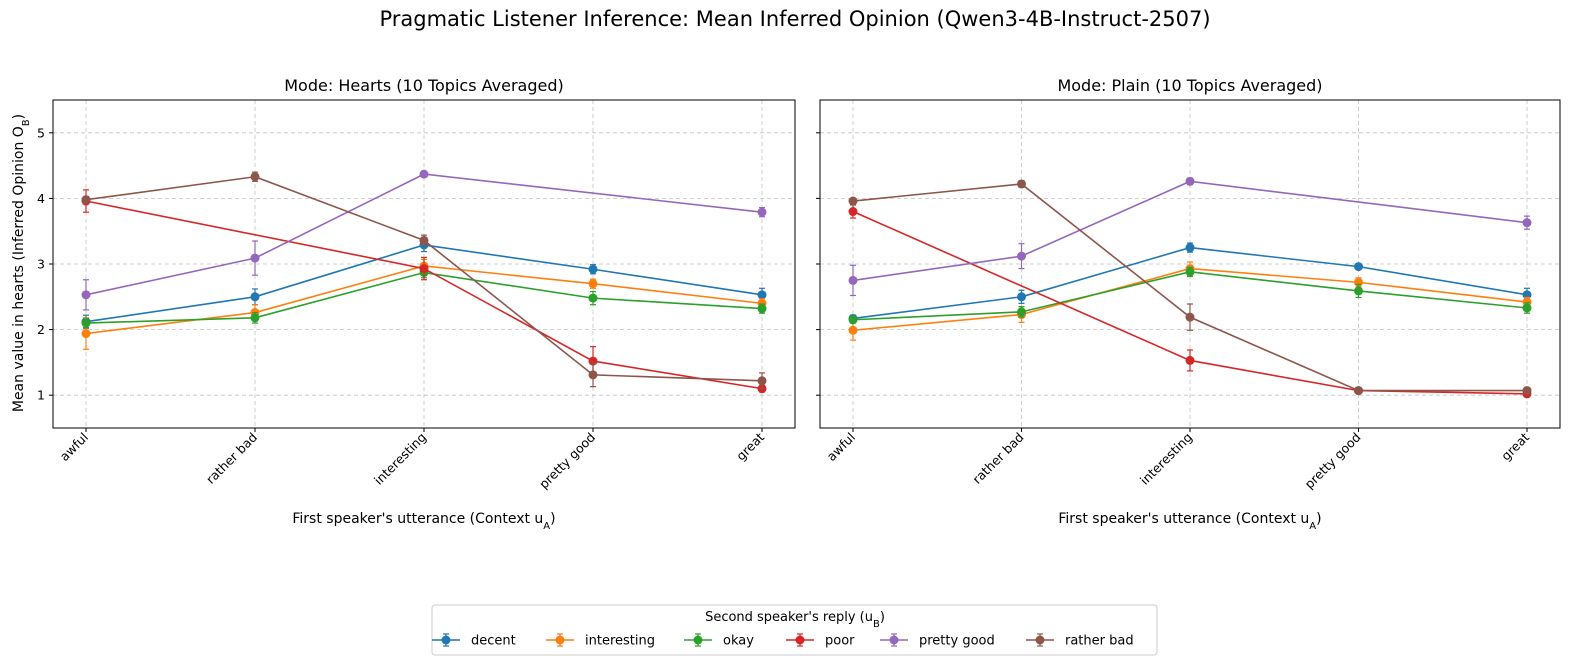 The image size is (1589, 665). I want to click on y-tick-label: 2, so click(41, 329).